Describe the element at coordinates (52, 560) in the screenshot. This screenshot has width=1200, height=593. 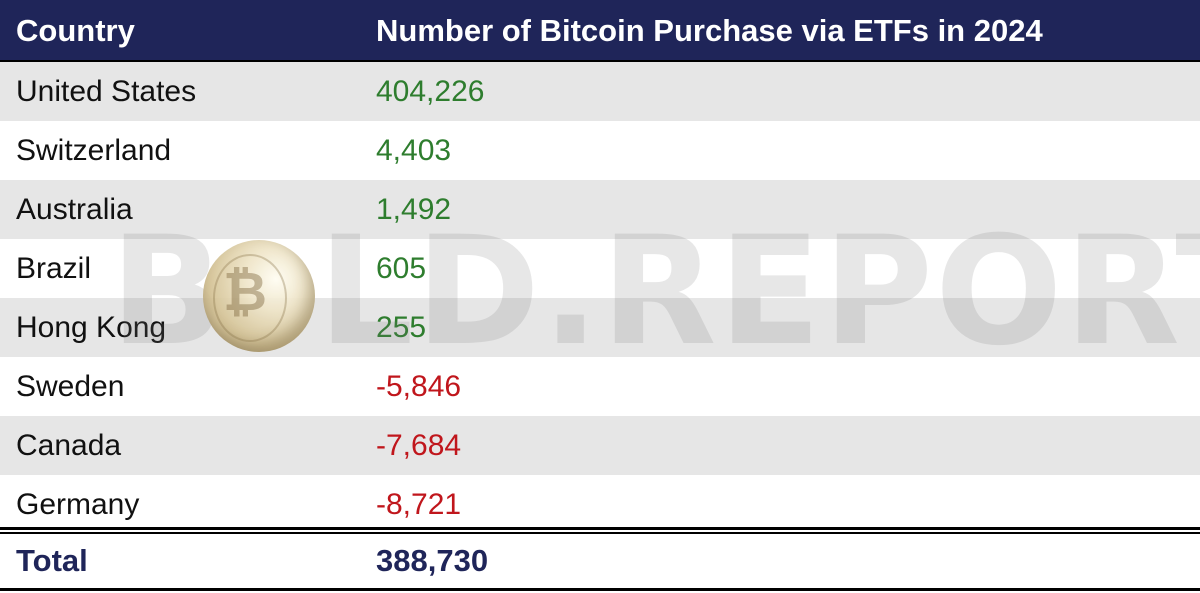
I see `total-label: Total` at that location.